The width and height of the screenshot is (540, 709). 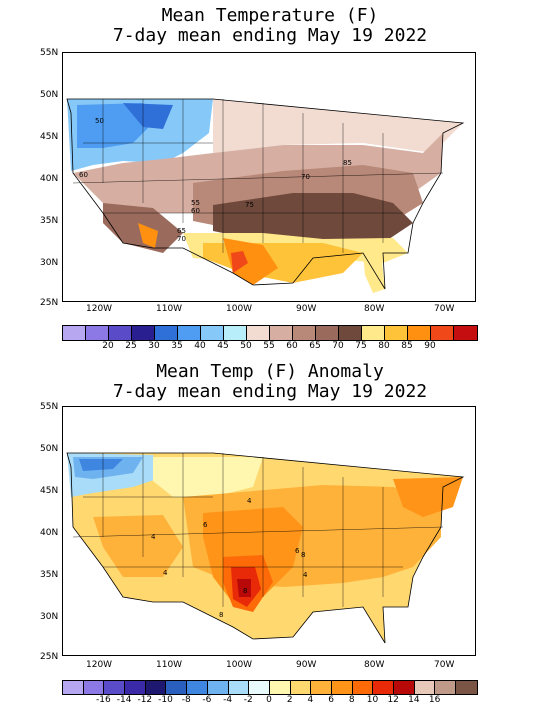 I want to click on colorbar-label: 16, so click(x=434, y=700).